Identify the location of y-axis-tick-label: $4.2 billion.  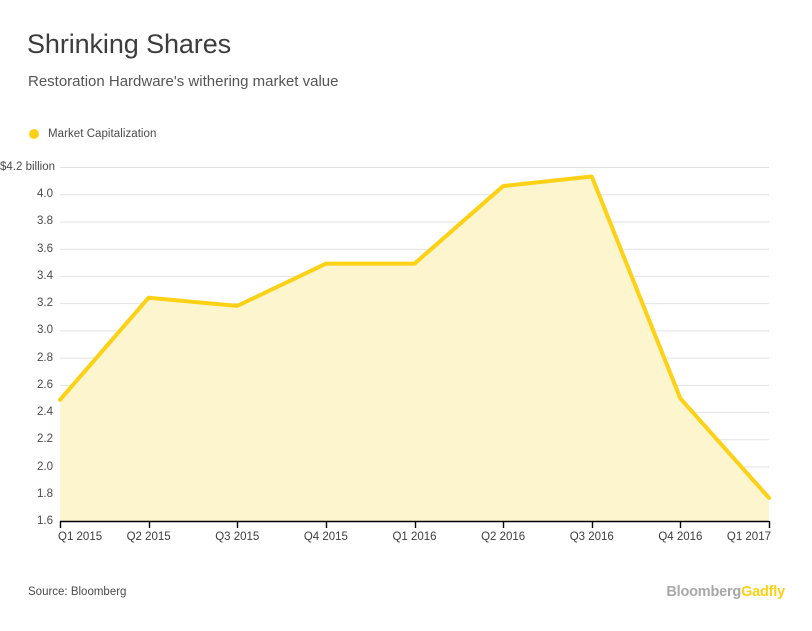
(27, 167).